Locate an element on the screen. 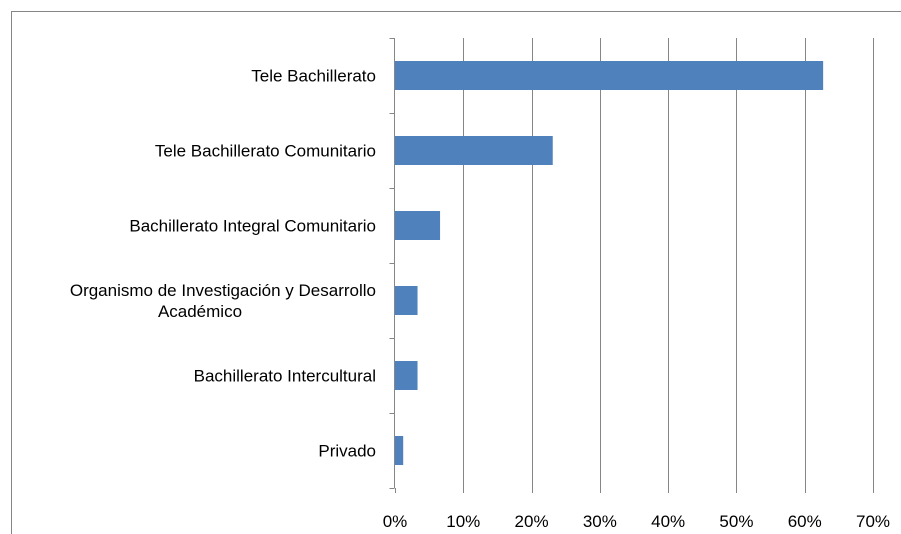  category-label: Tele Bachillerato is located at coordinates (313, 76).